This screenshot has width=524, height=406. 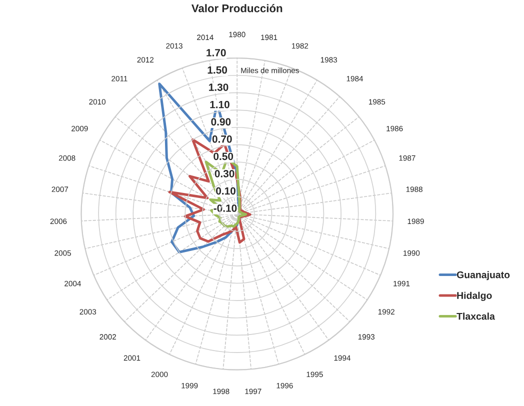 I want to click on y-tick-label: 0.90, so click(x=221, y=122).